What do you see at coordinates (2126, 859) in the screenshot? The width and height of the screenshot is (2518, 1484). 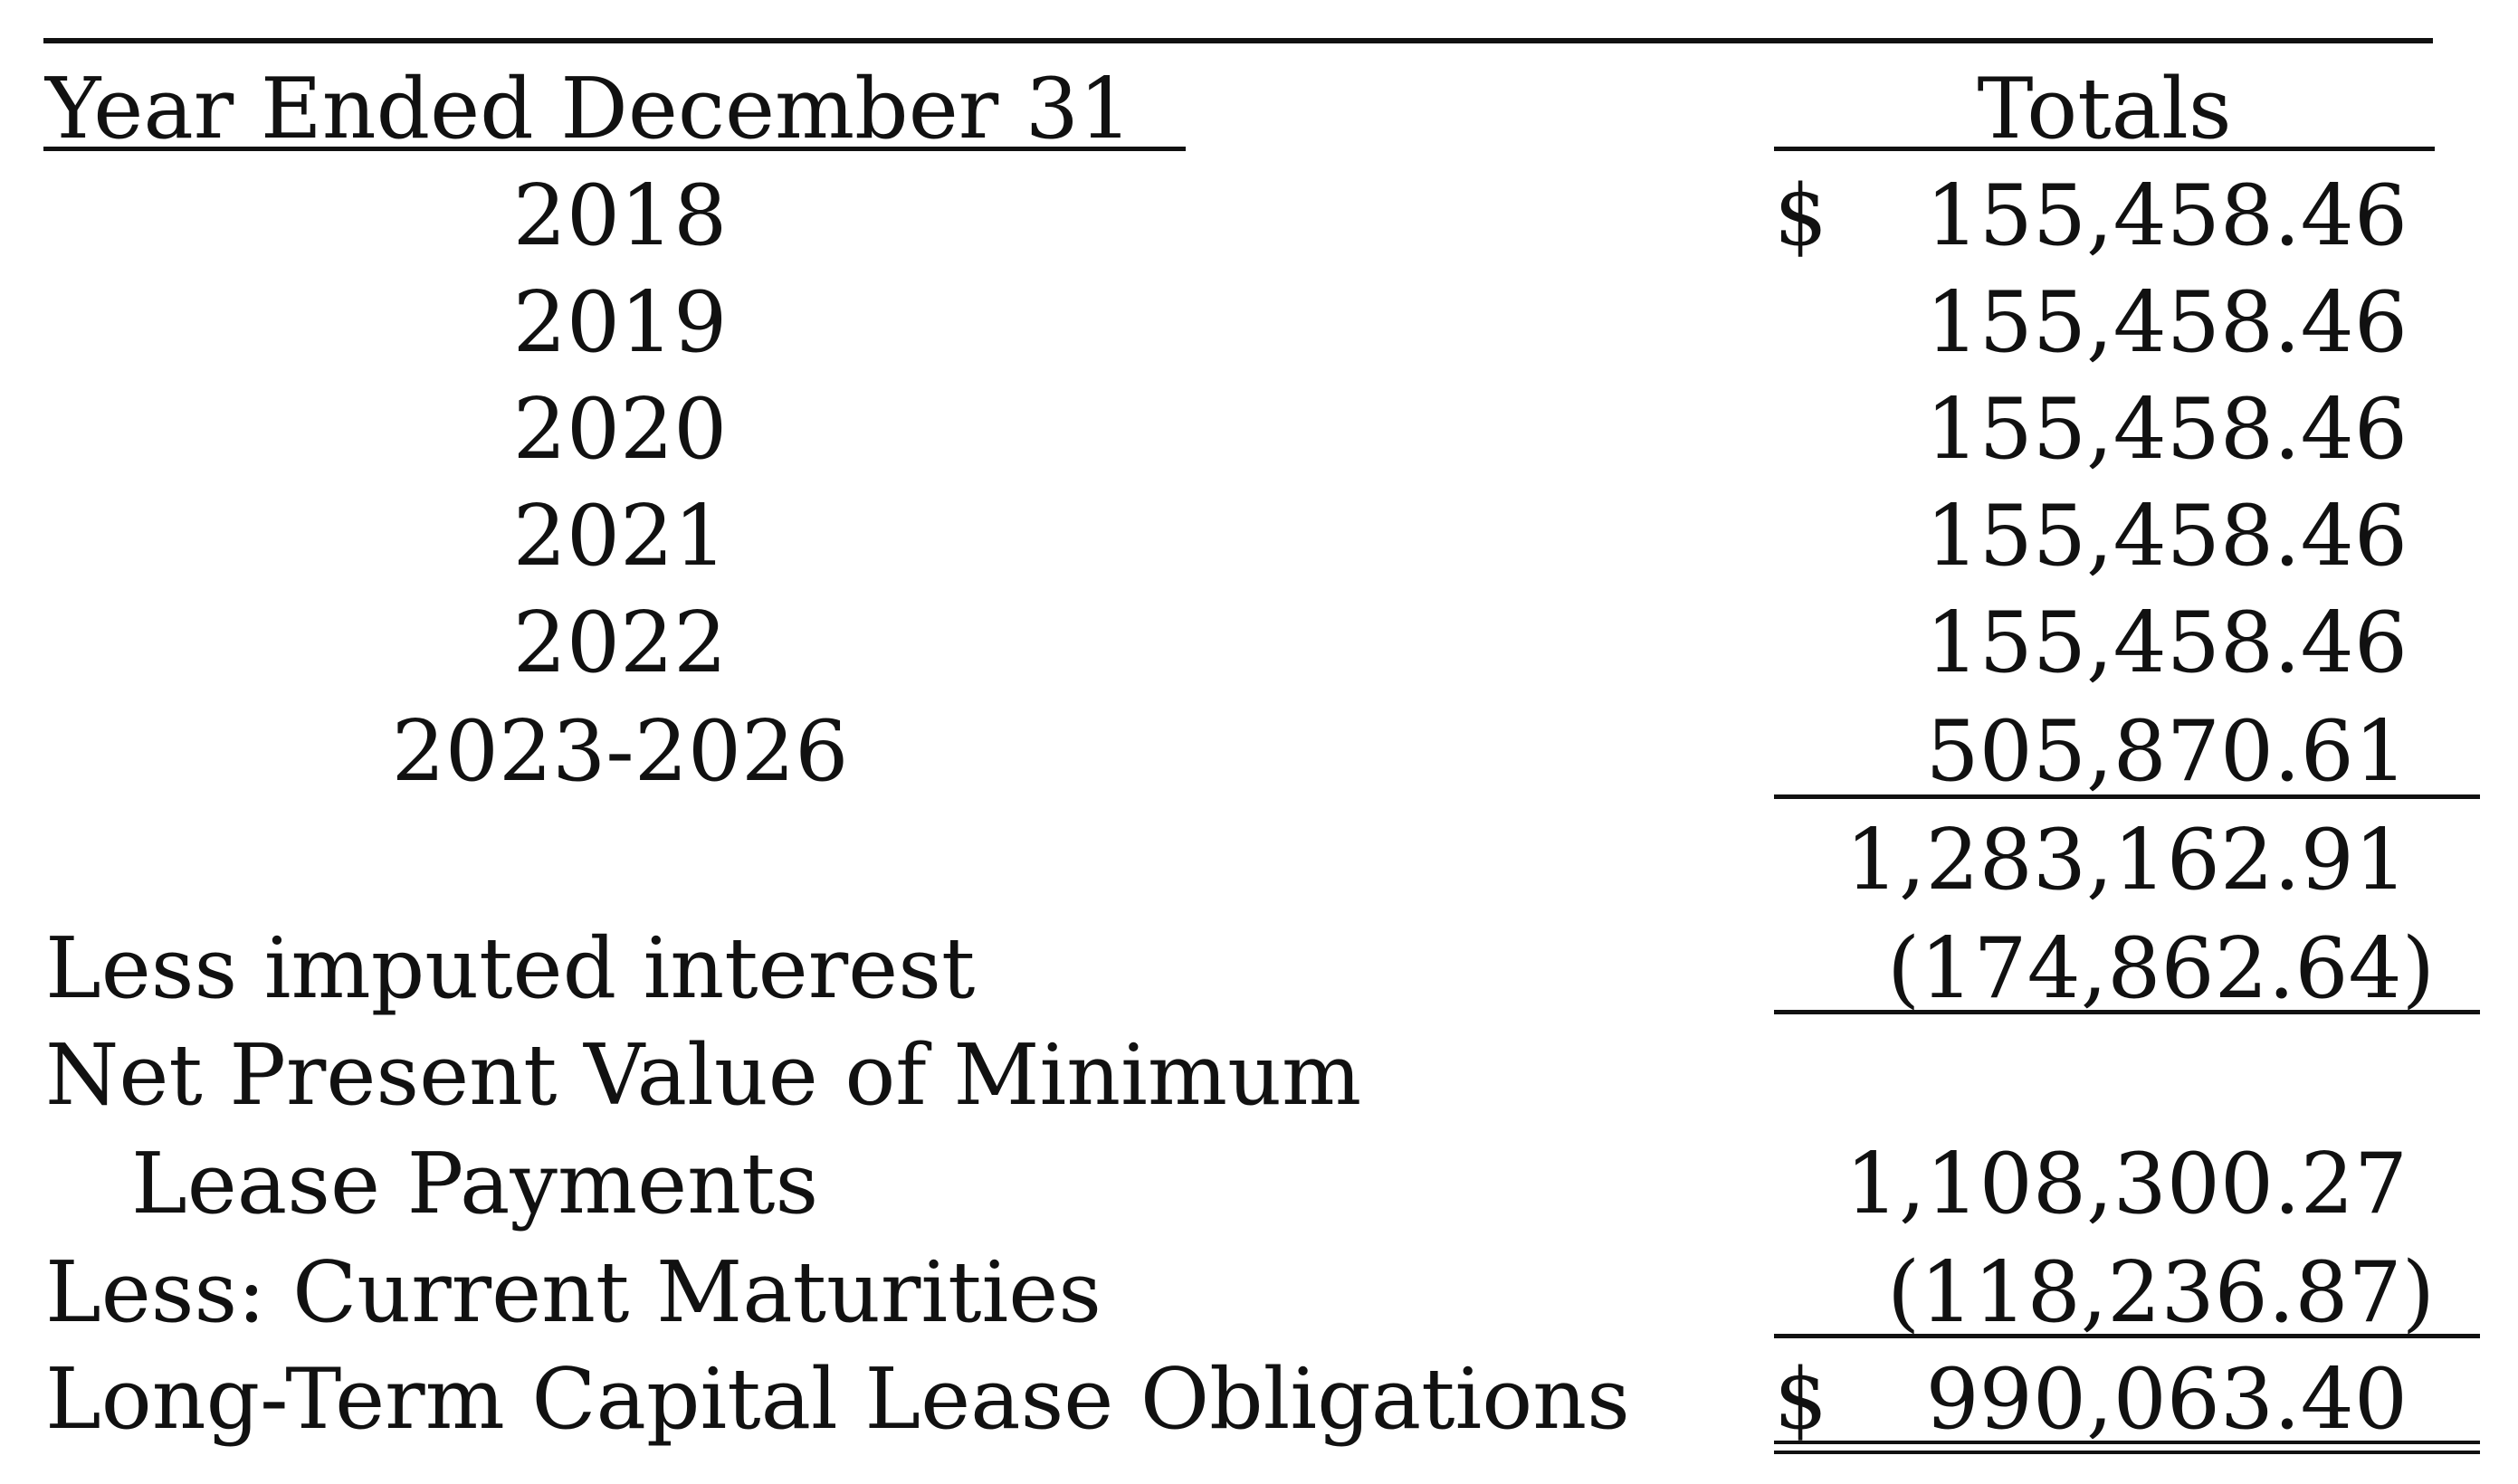 I see `subtotal-amount: 1,283,162.91` at bounding box center [2126, 859].